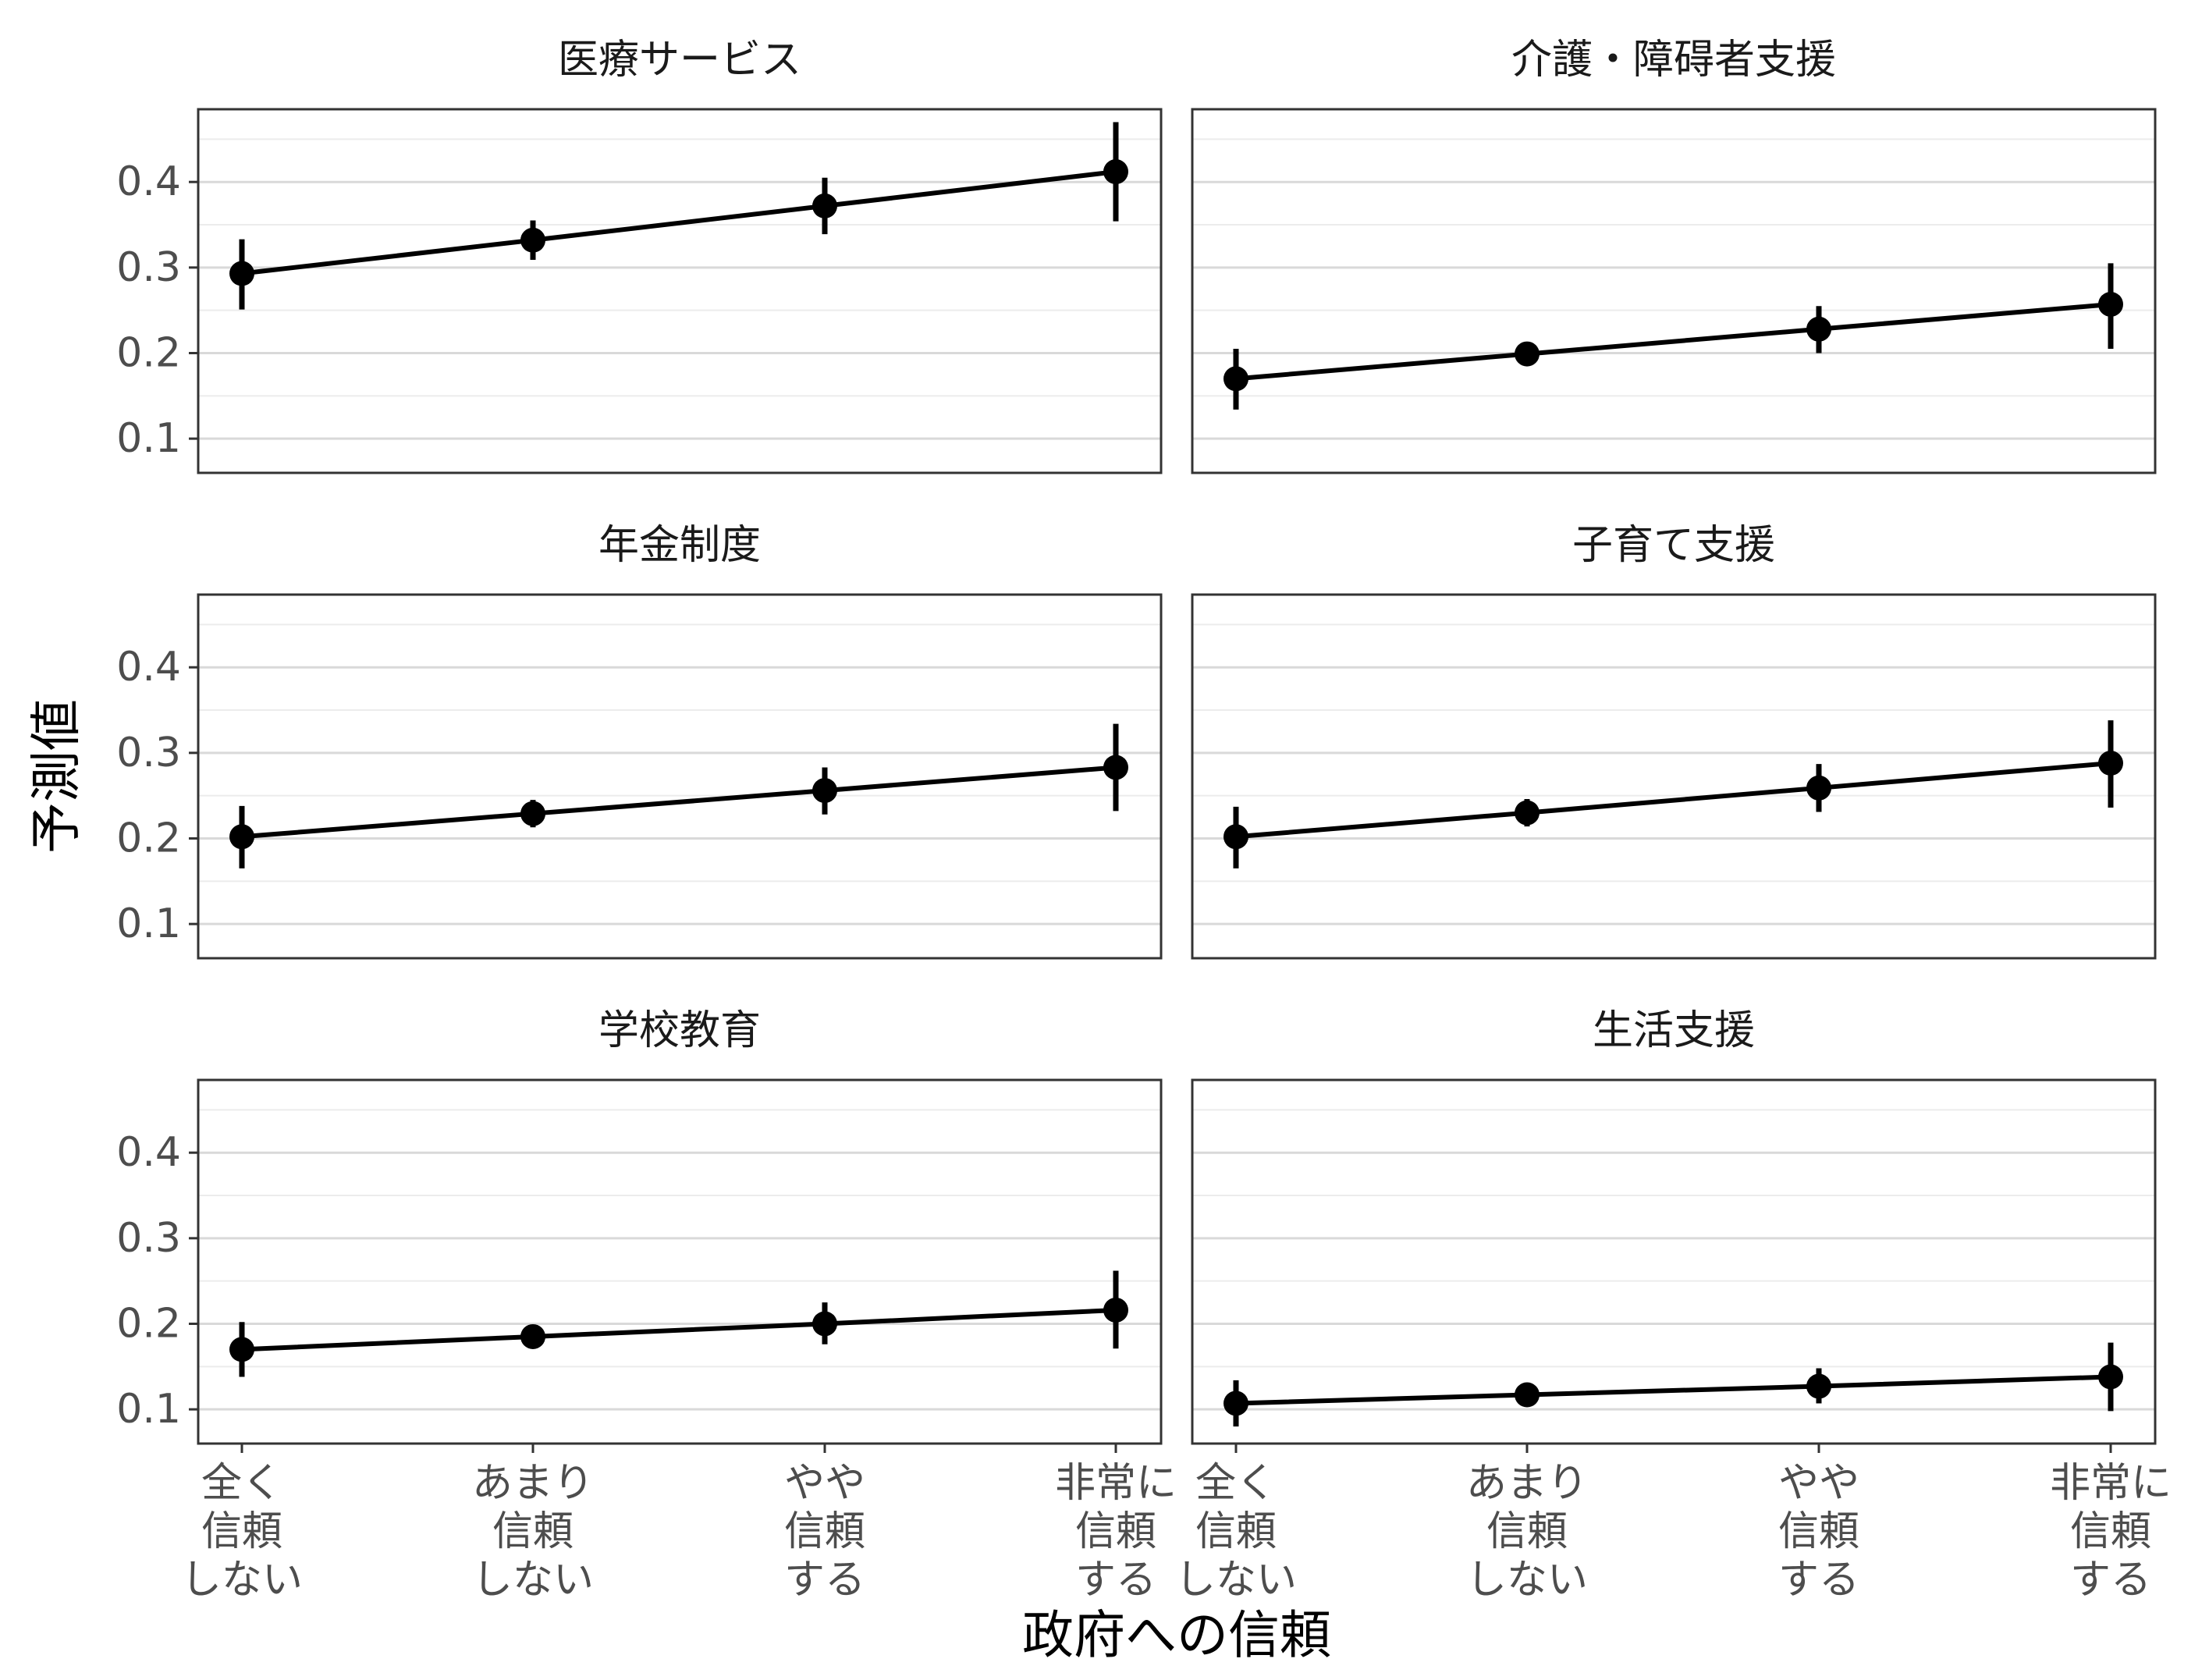 The height and width of the screenshot is (1680, 2209). I want to click on panel-title: 子育て支援, so click(1673, 545).